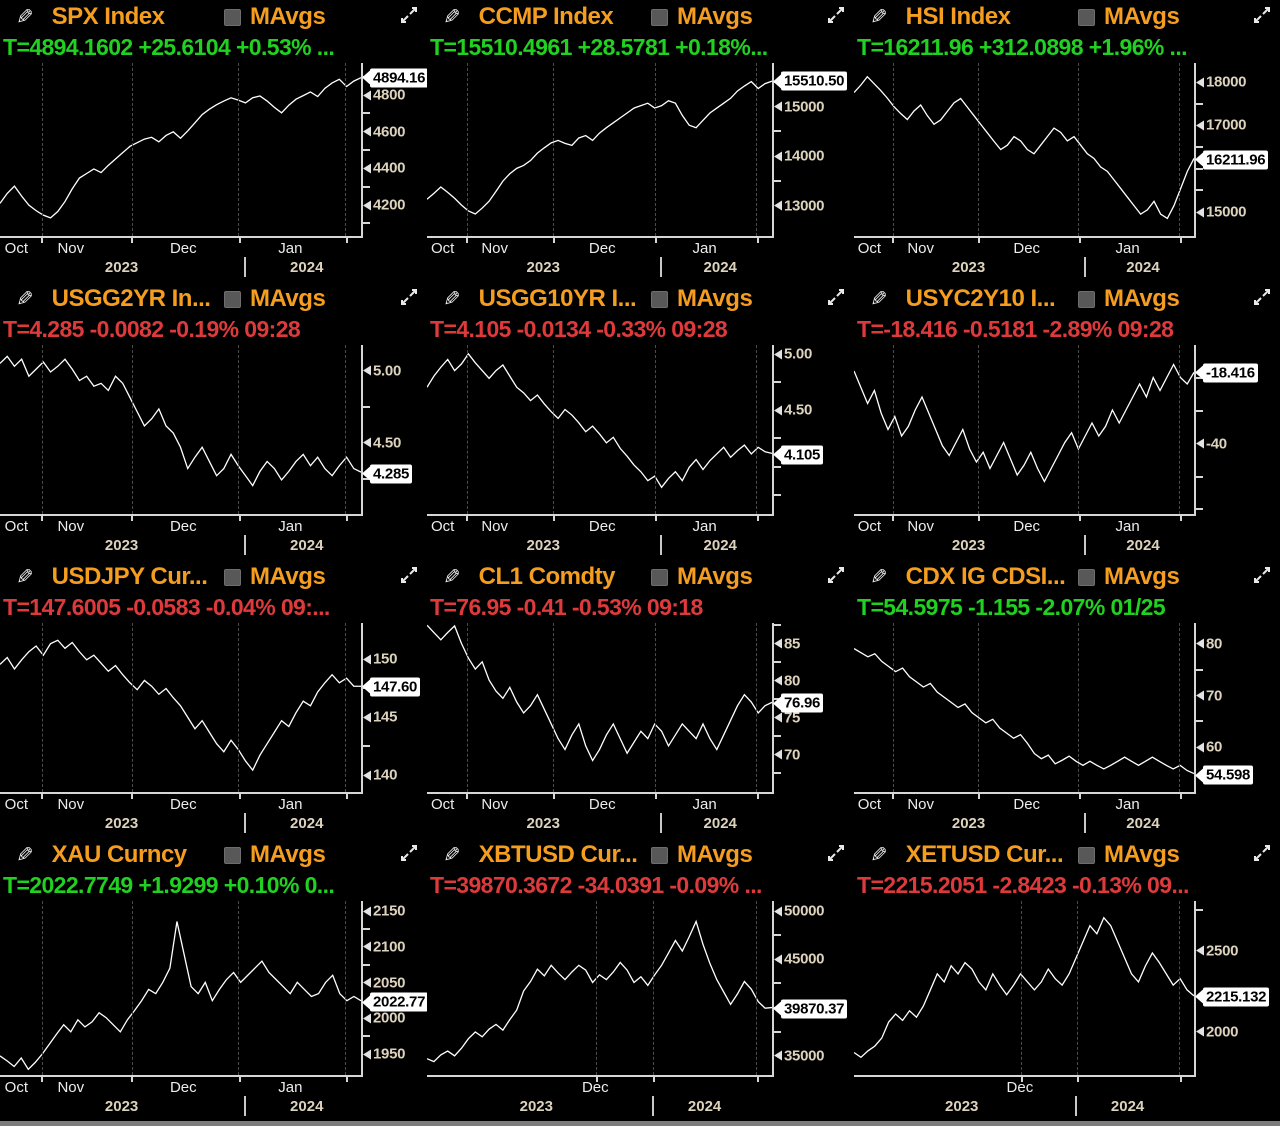 The image size is (1280, 1126). I want to click on badge-arrow-icon, so click(777, 1008).